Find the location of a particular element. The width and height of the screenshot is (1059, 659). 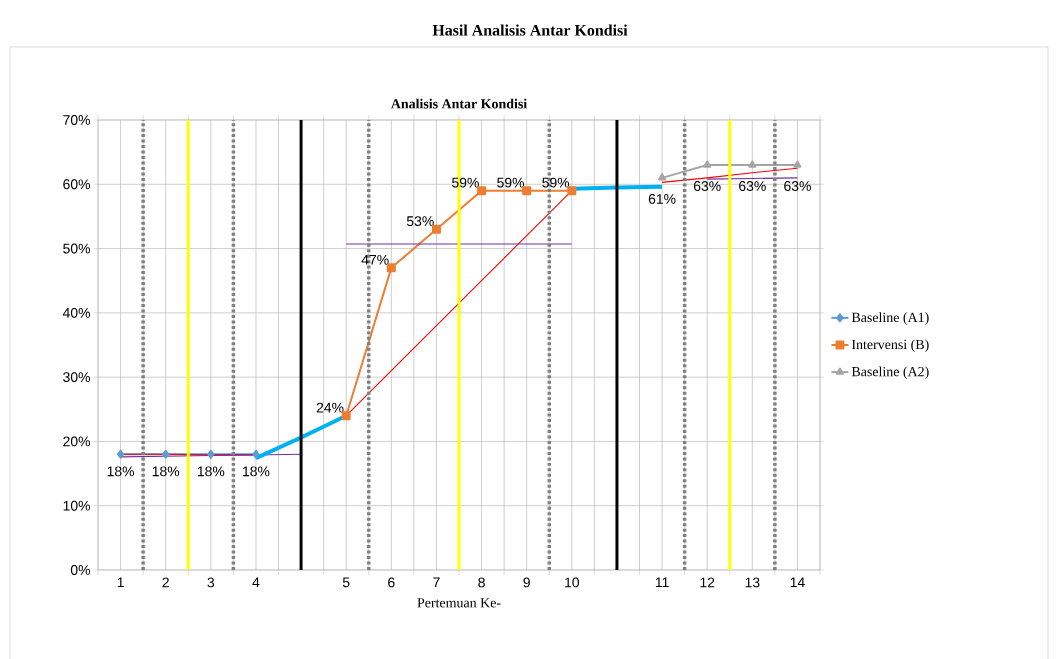

y-tick-label: 50% is located at coordinates (76, 248).